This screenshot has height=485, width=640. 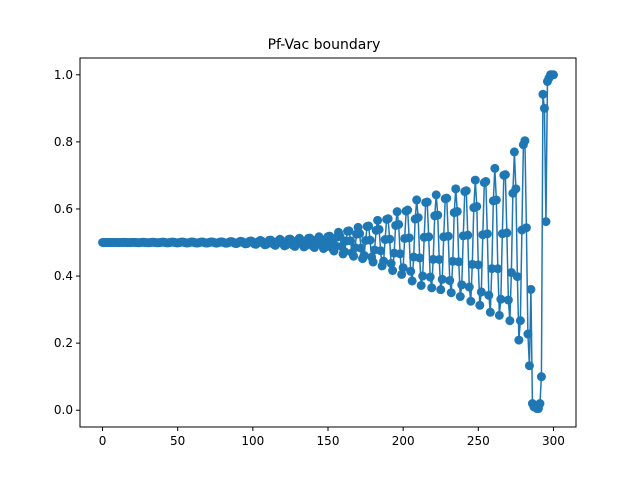 What do you see at coordinates (332, 437) in the screenshot?
I see `x-axis: 0 50 100 150 200 250 300` at bounding box center [332, 437].